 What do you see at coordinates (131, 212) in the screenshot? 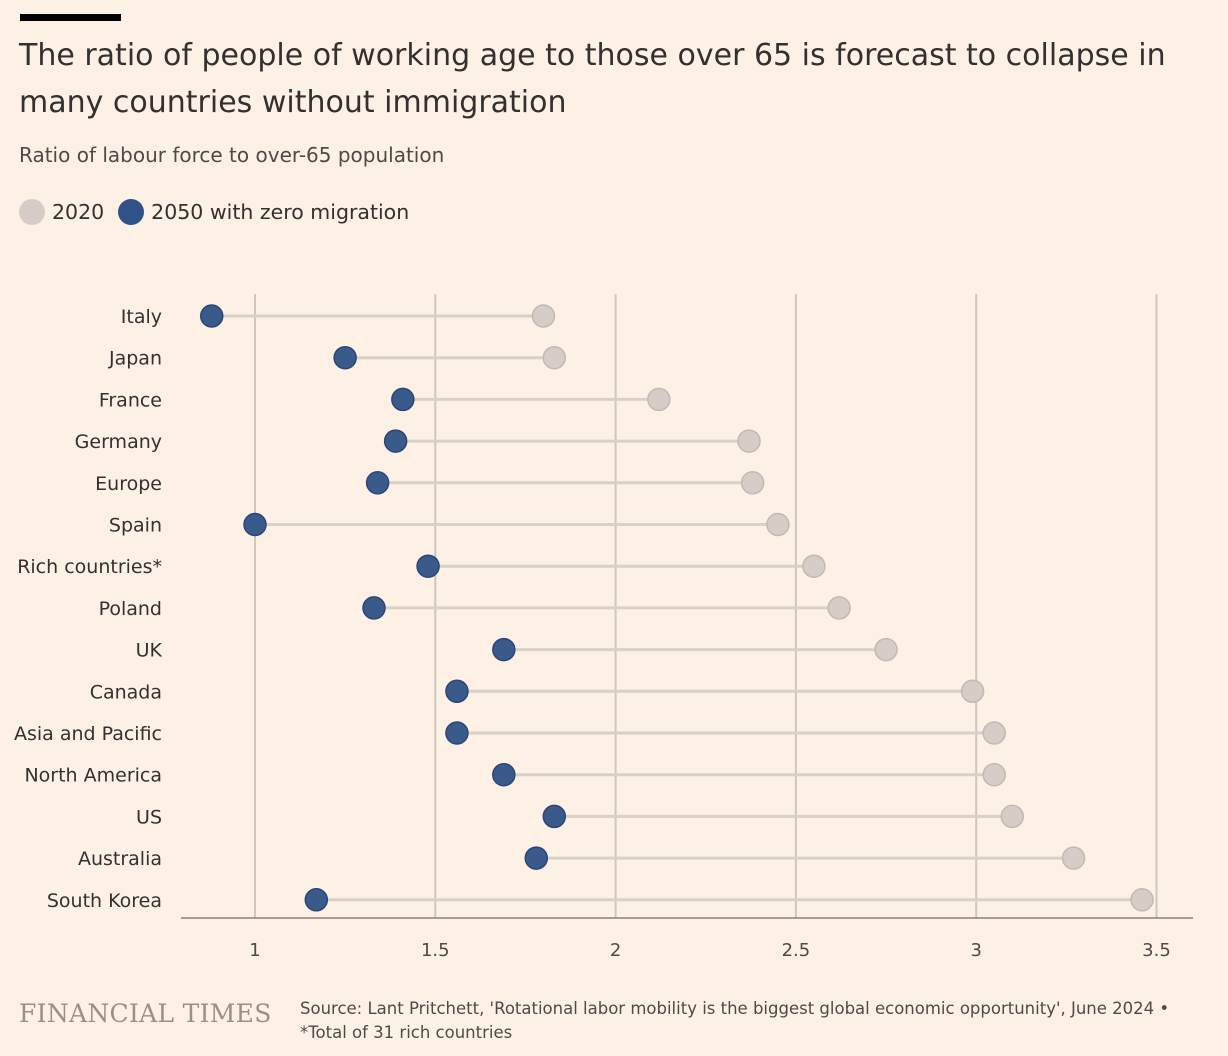
I see `legend-swatch-2050` at bounding box center [131, 212].